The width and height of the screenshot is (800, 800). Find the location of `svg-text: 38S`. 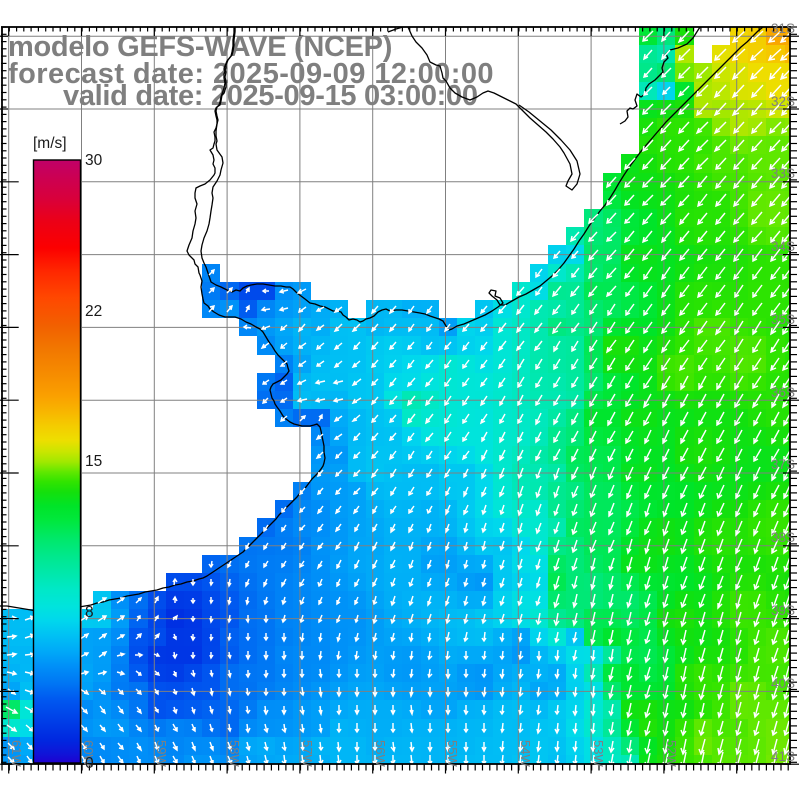

svg-text: 38S is located at coordinates (783, 537).